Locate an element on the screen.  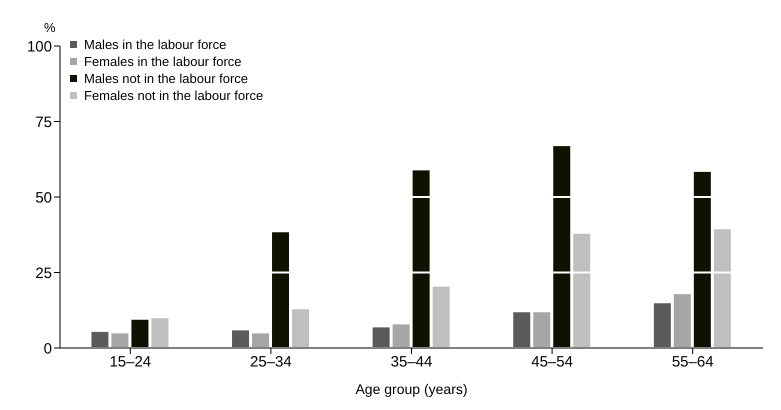
legend-label: Males in the labour force is located at coordinates (155, 44).